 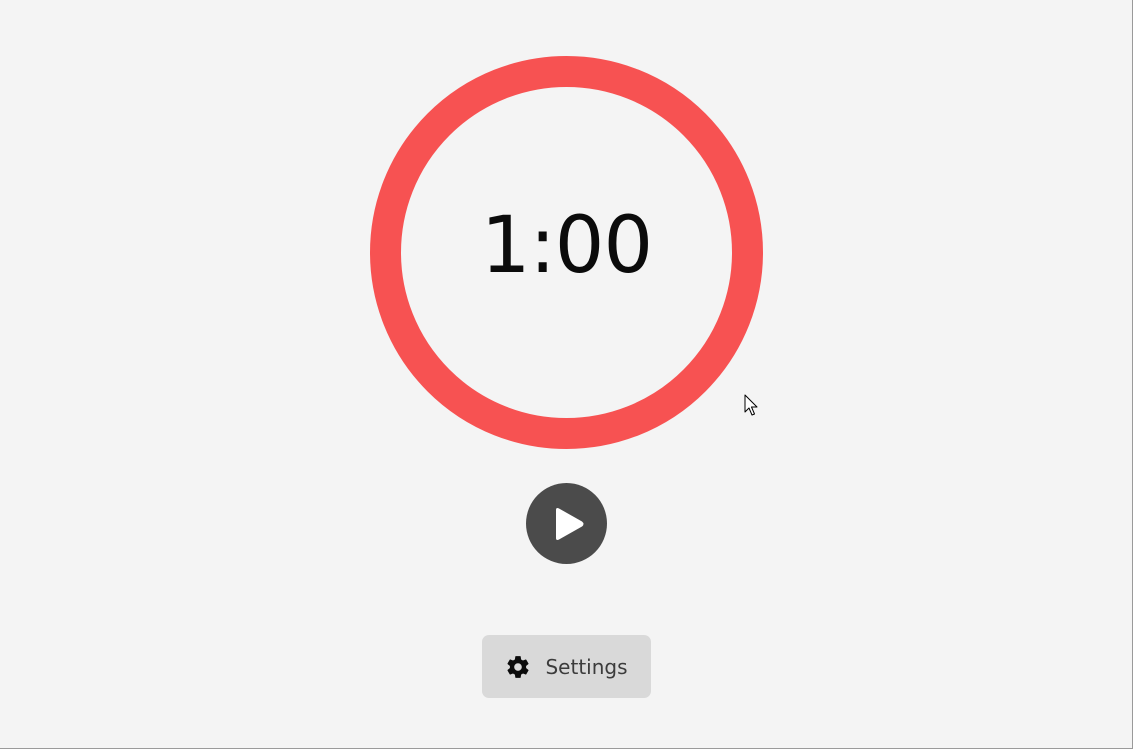 I want to click on play-button, so click(x=566, y=523).